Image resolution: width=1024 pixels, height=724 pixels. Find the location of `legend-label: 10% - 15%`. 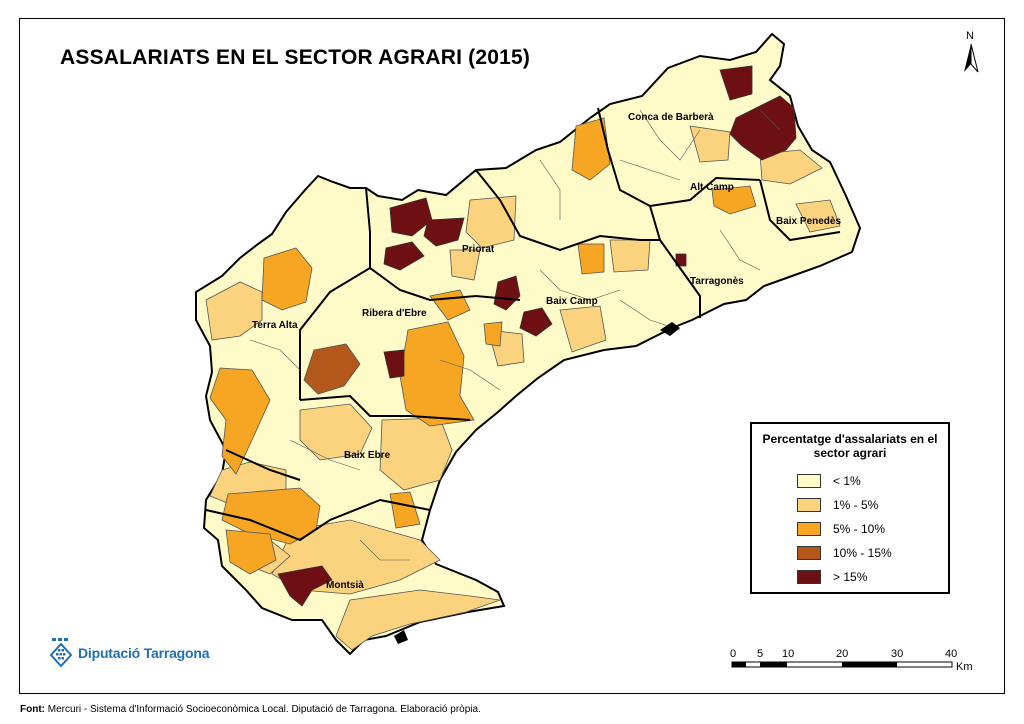

legend-label: 10% - 15% is located at coordinates (862, 553).